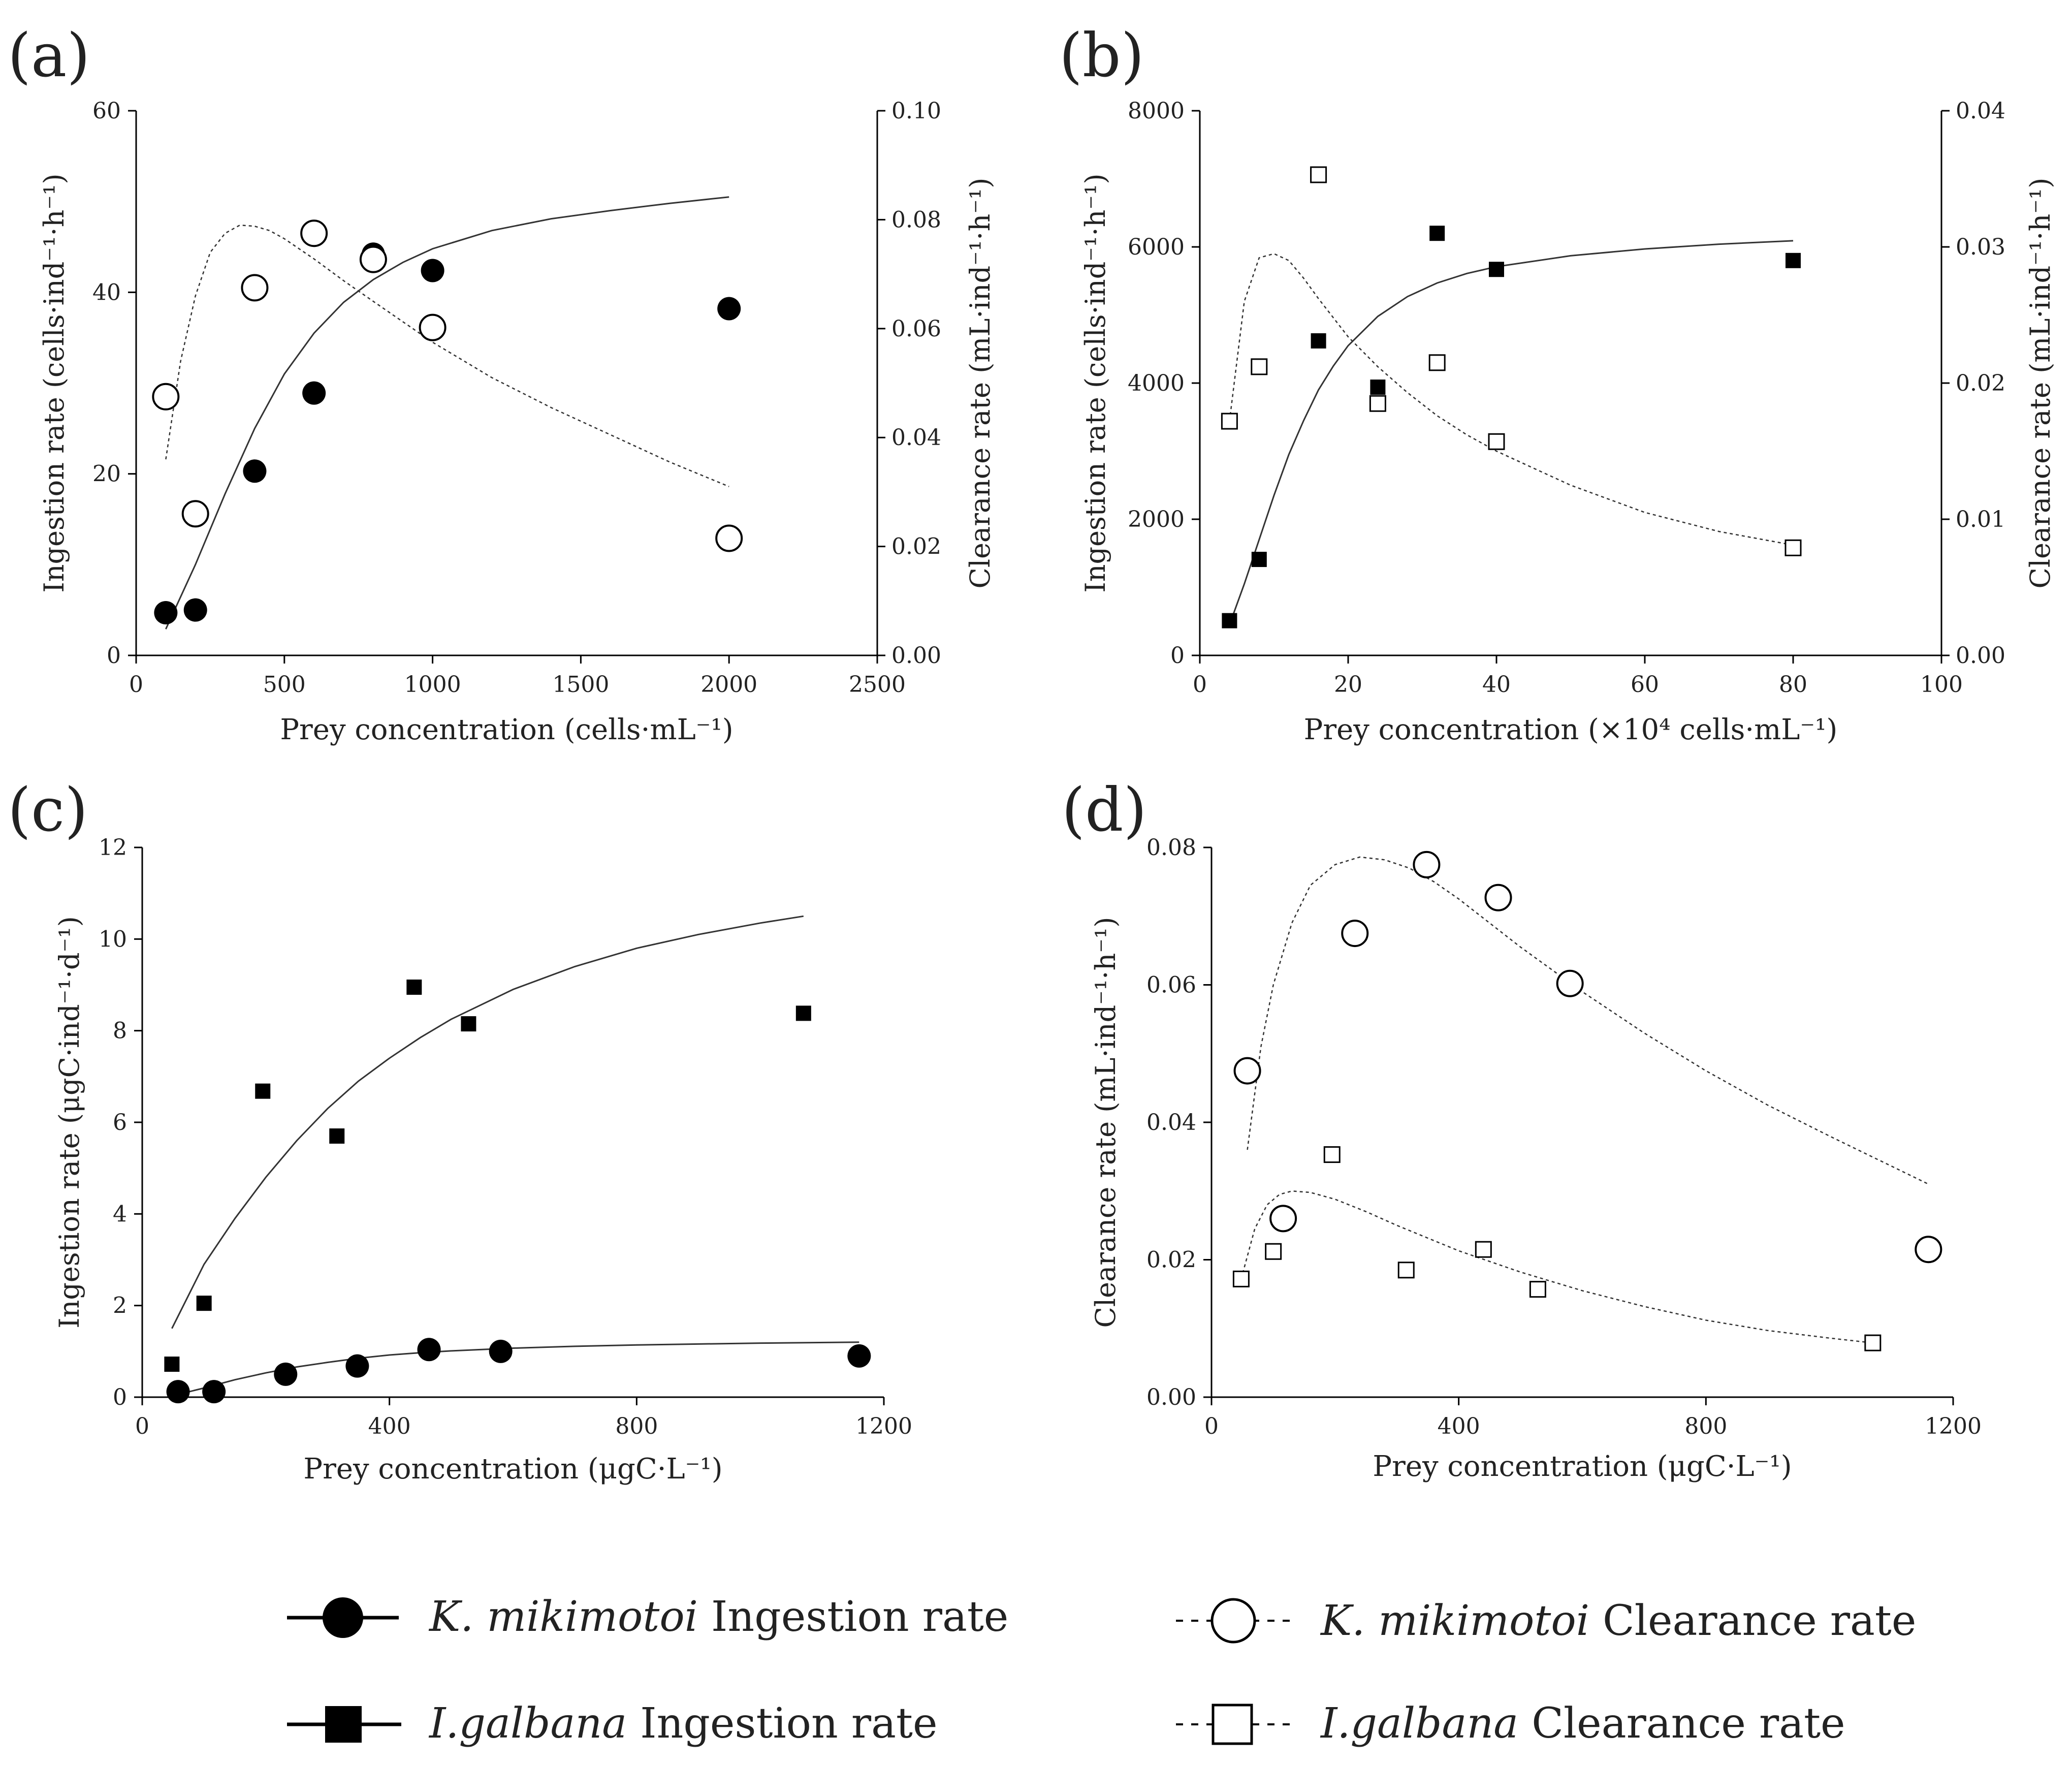  I want to click on y-tick-label: 0.00, so click(1171, 1397).